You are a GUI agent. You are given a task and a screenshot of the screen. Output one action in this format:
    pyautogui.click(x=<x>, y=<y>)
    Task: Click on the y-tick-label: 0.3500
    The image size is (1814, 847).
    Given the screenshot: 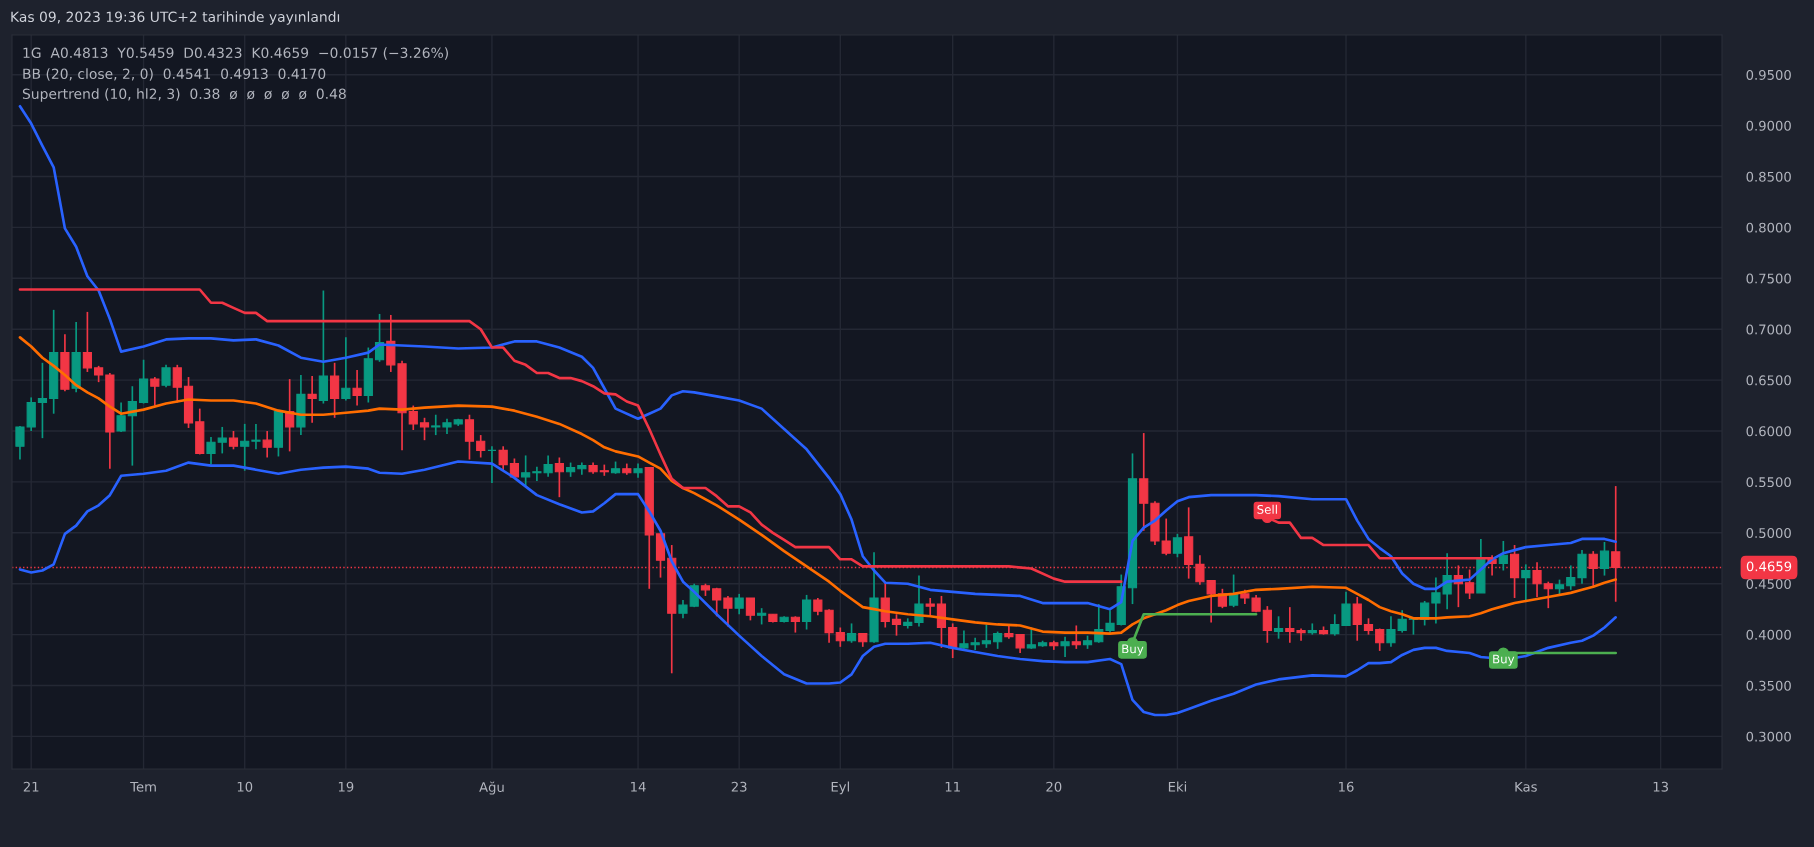 What is the action you would take?
    pyautogui.click(x=1768, y=685)
    